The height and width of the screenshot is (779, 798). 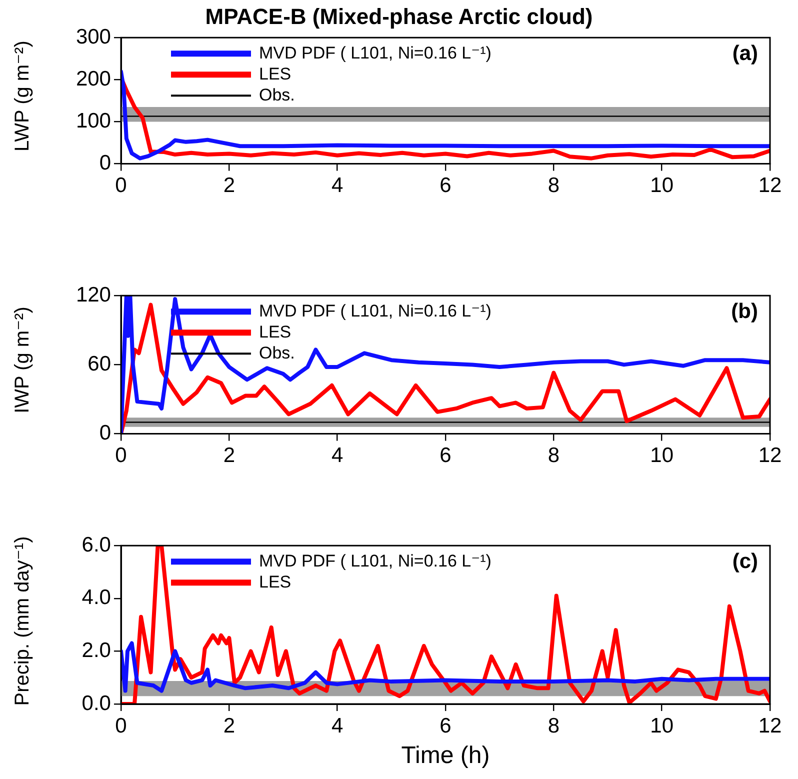 What do you see at coordinates (744, 311) in the screenshot?
I see `annotation: (b)` at bounding box center [744, 311].